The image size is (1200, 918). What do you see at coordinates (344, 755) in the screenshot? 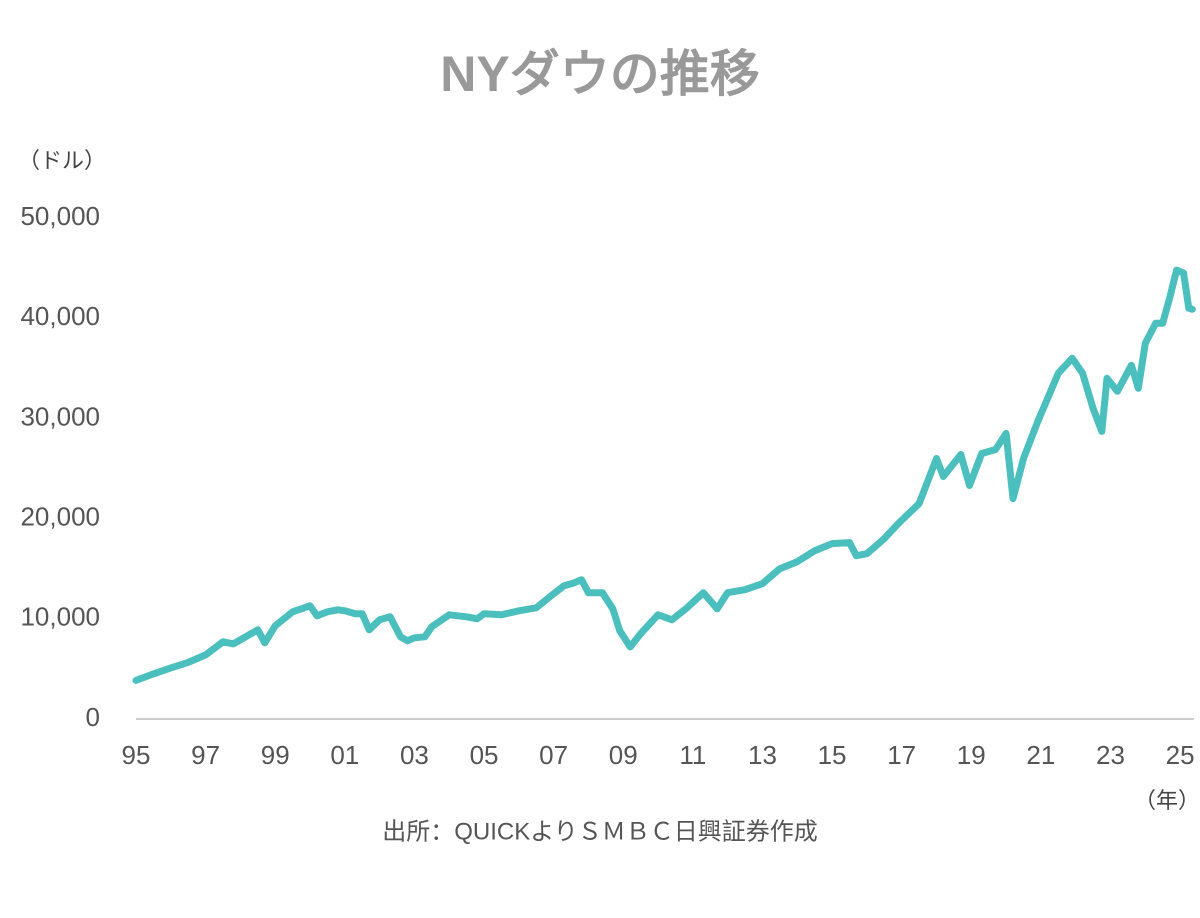
I see `x-tick-label: 01` at bounding box center [344, 755].